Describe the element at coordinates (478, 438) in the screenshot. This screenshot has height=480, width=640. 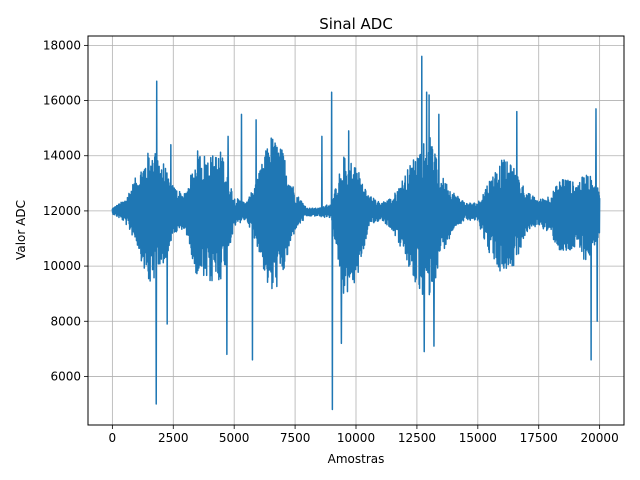
I see `x-tick-label: 15000` at that location.